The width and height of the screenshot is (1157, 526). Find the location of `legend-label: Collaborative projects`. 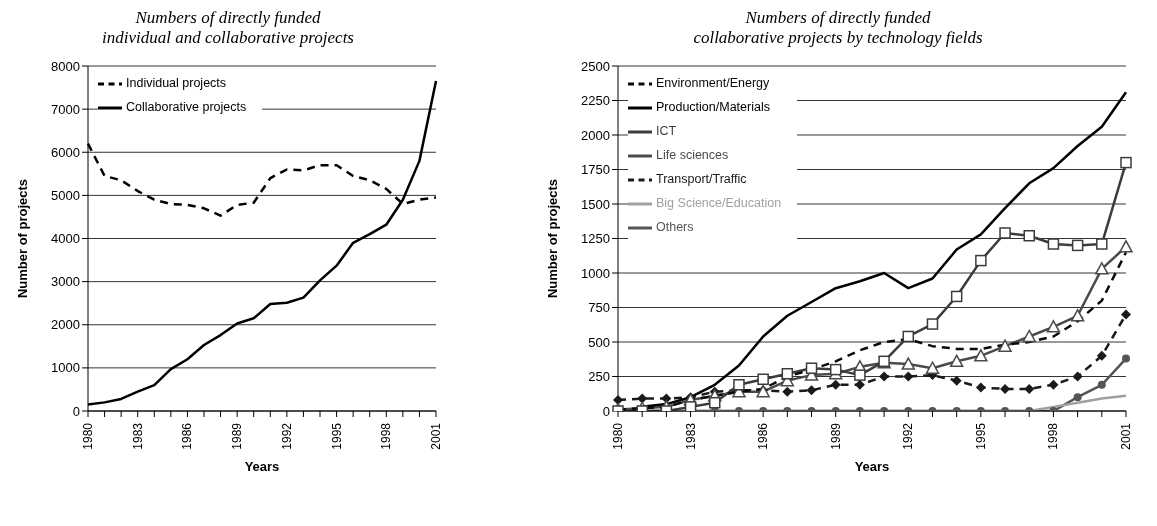

legend-label: Collaborative projects is located at coordinates (186, 107).